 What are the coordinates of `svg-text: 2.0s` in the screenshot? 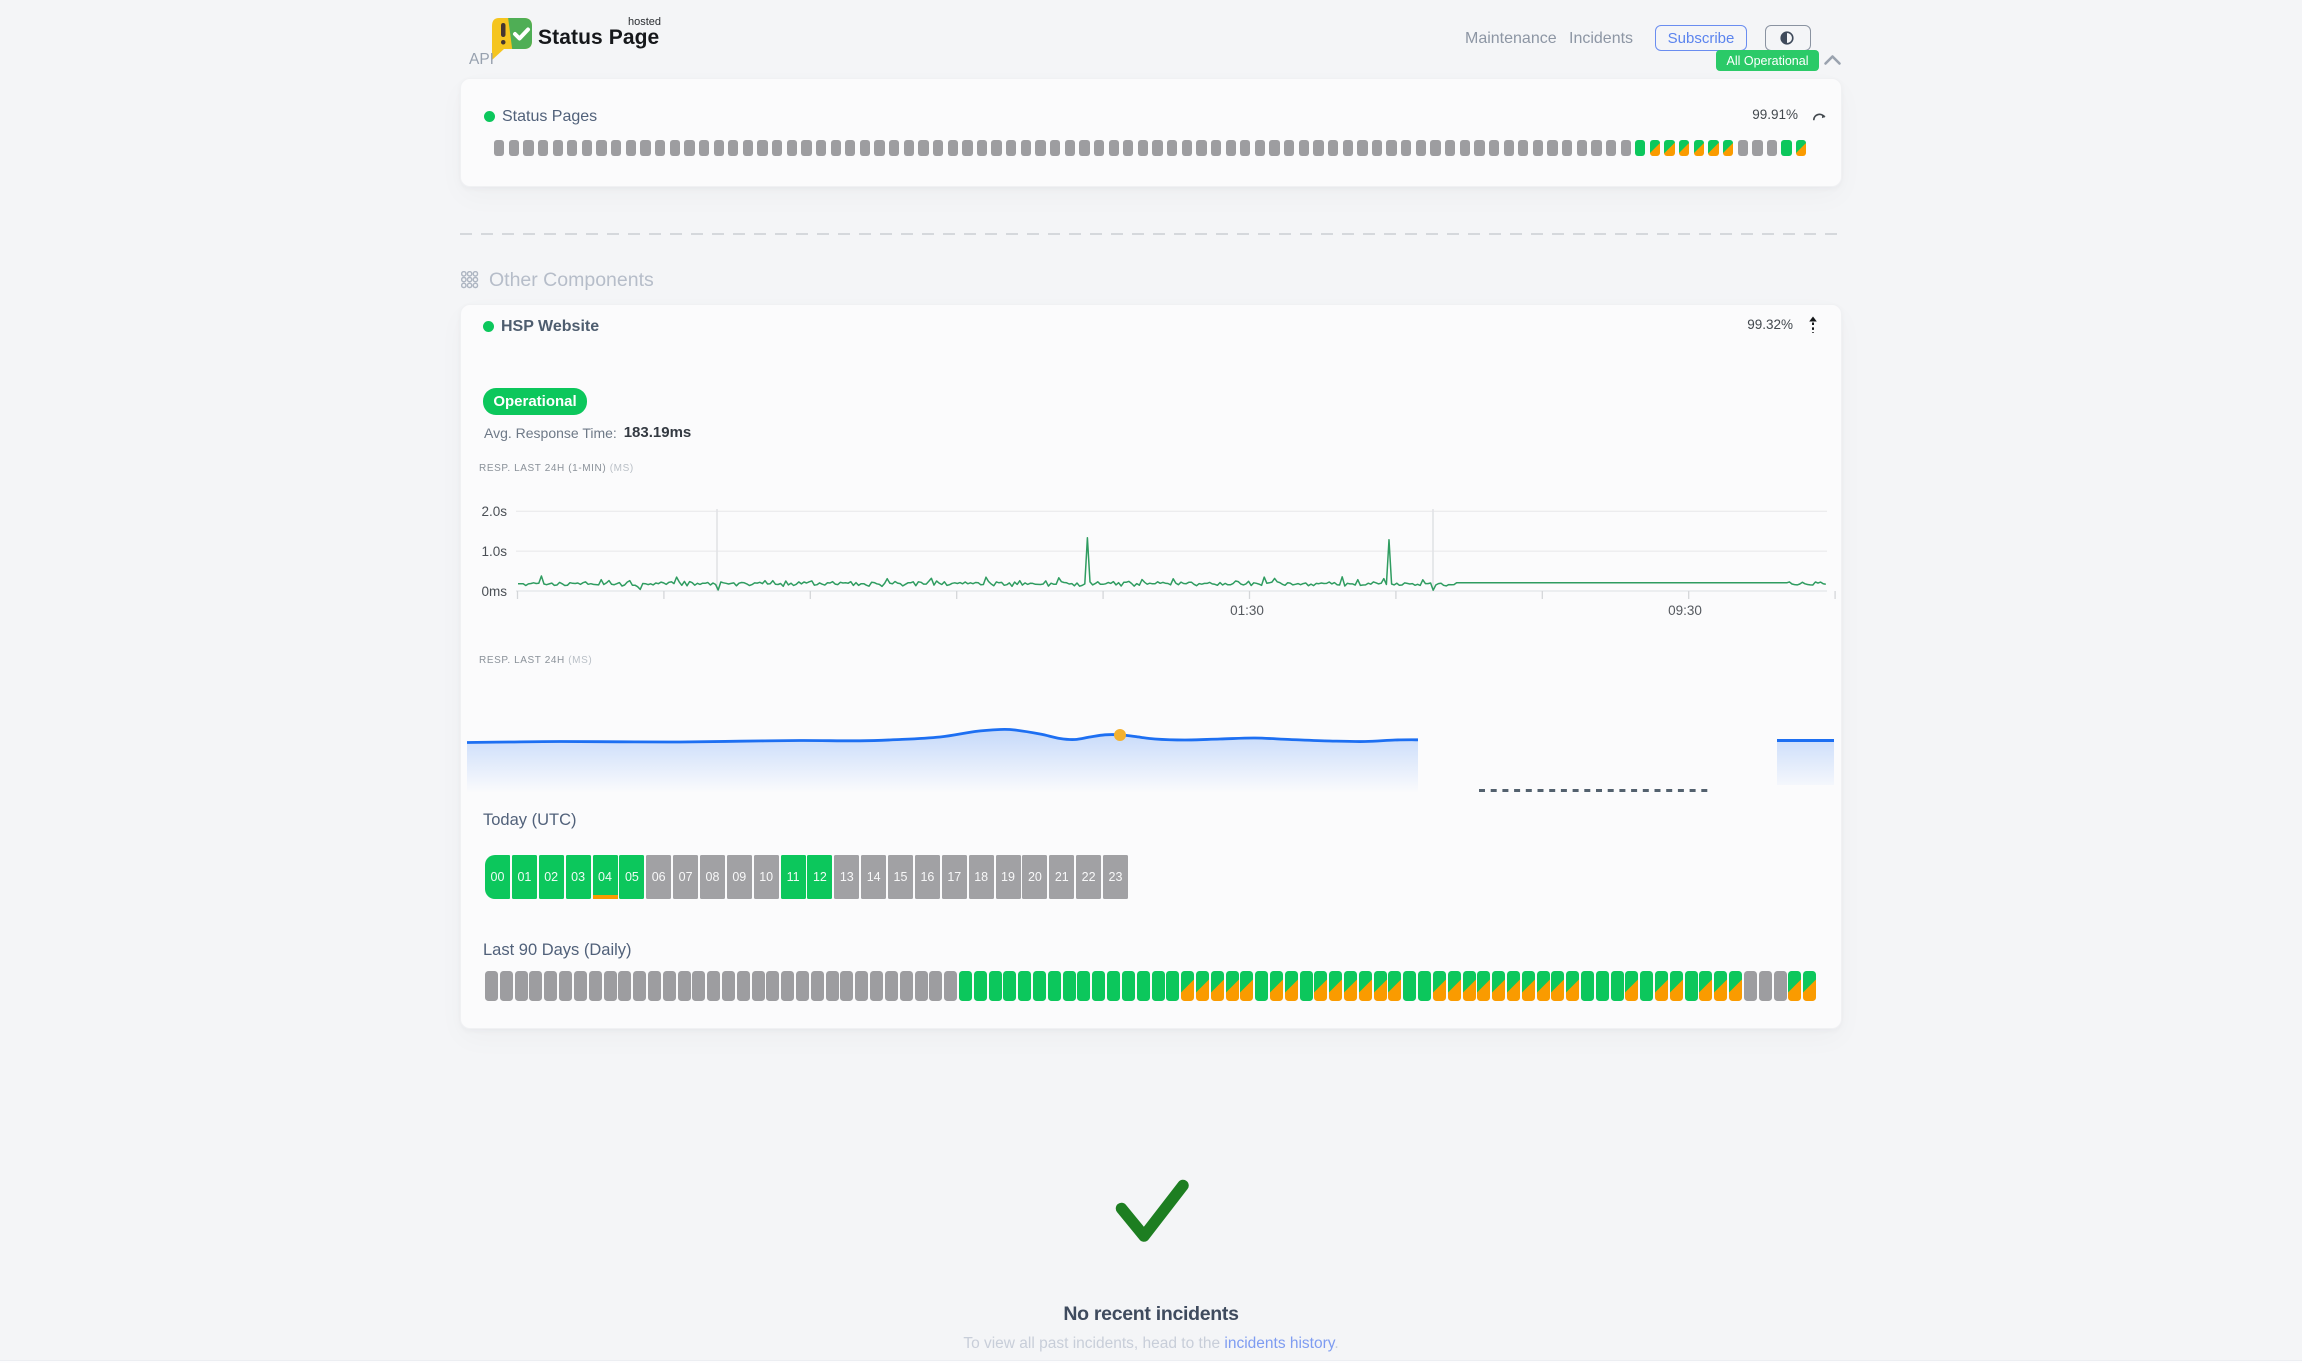 It's located at (494, 511).